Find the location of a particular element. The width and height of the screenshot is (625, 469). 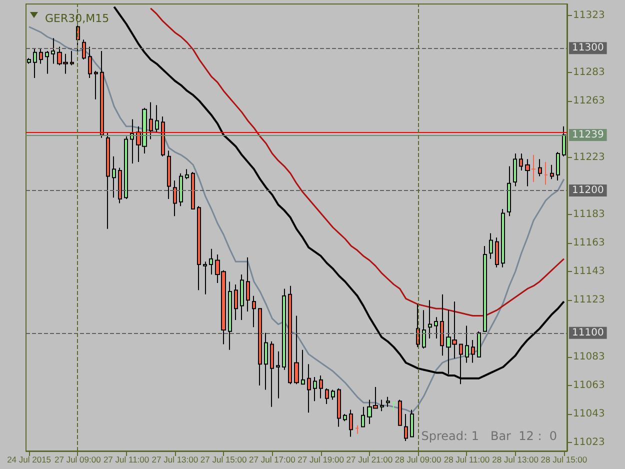

annotation: Spread: 1 Bar 12 : 0 is located at coordinates (489, 436).